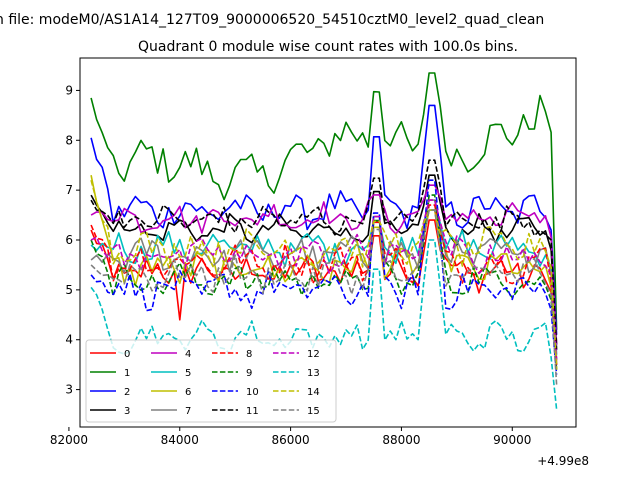  What do you see at coordinates (69, 340) in the screenshot?
I see `y-tick-label: 4` at bounding box center [69, 340].